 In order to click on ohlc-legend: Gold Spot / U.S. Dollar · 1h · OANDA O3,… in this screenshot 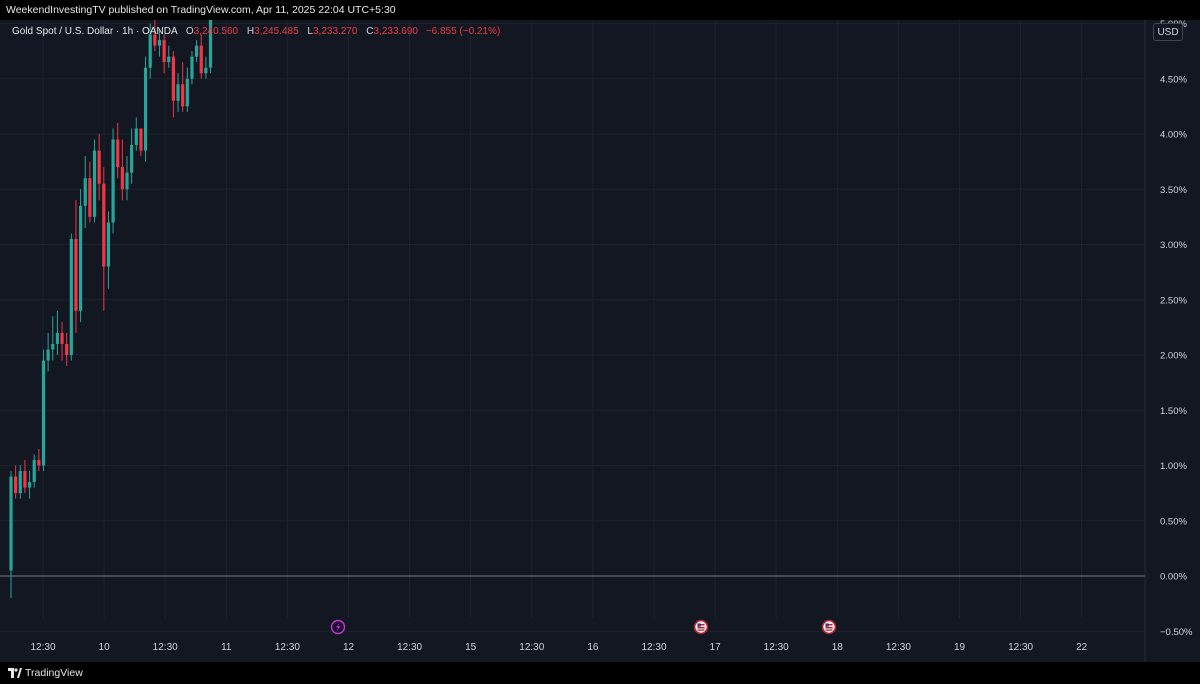, I will do `click(256, 31)`.